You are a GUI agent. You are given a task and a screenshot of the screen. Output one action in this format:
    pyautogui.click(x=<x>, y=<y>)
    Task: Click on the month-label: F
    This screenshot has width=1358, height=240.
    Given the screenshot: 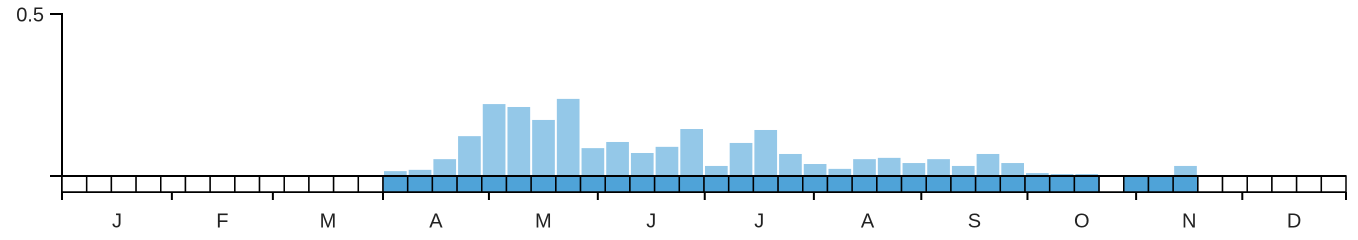 What is the action you would take?
    pyautogui.click(x=222, y=221)
    